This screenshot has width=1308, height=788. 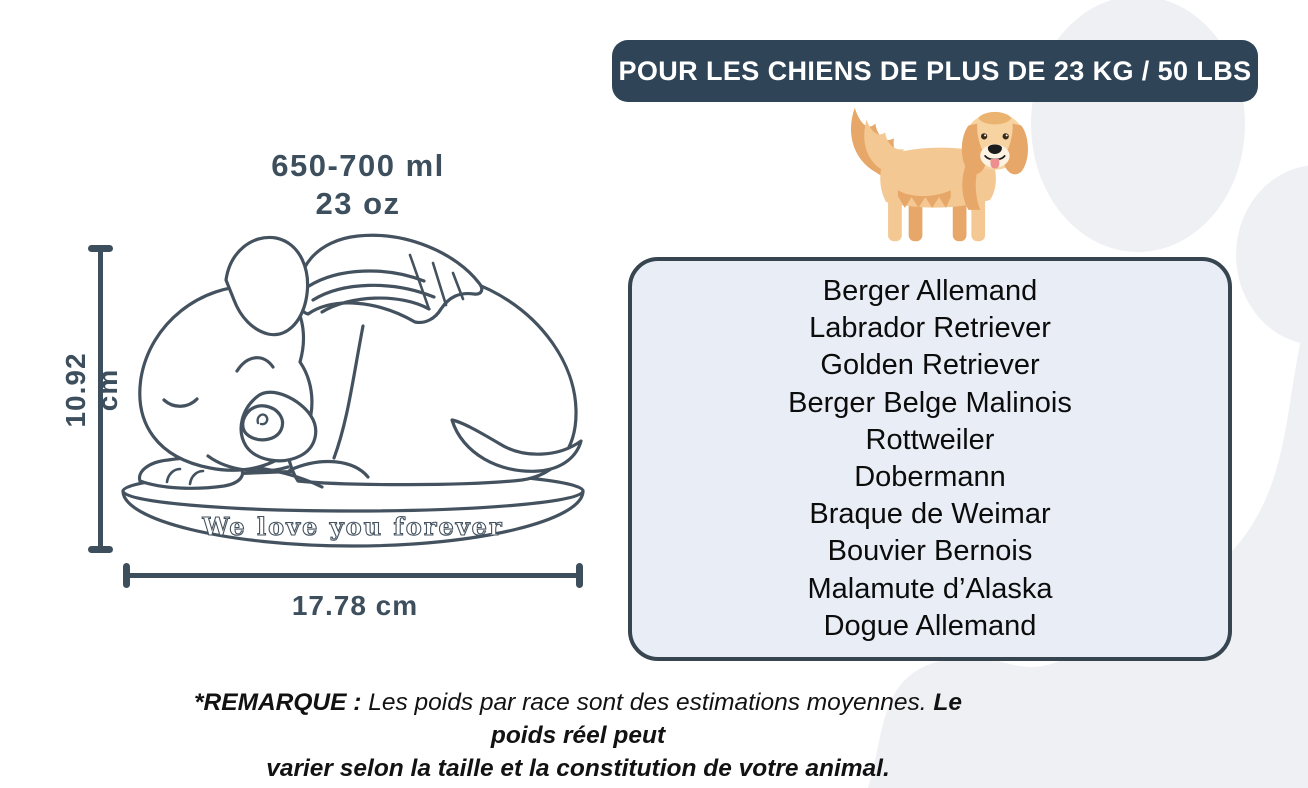 What do you see at coordinates (930, 477) in the screenshot?
I see `breed-item: Dobermann` at bounding box center [930, 477].